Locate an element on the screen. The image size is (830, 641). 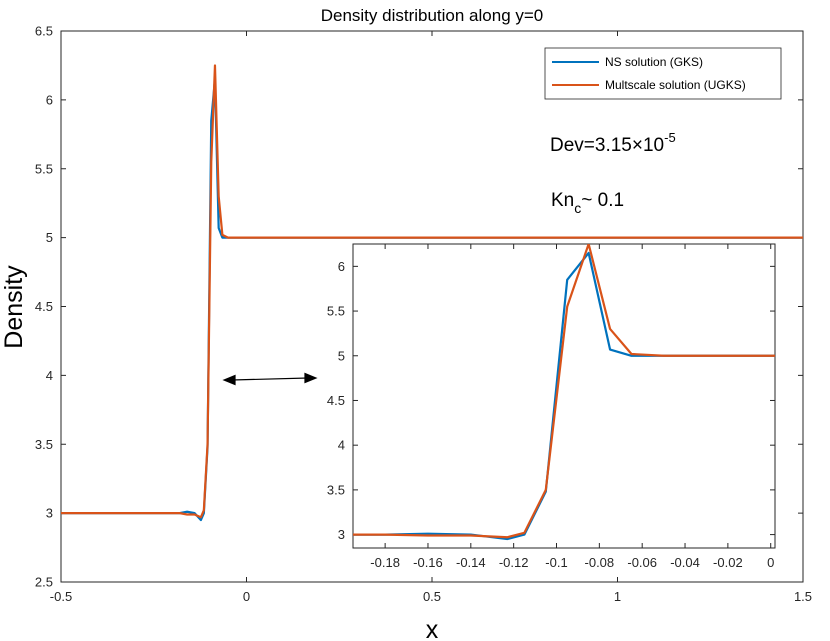
main-x-tick-label: 0 is located at coordinates (246, 596).